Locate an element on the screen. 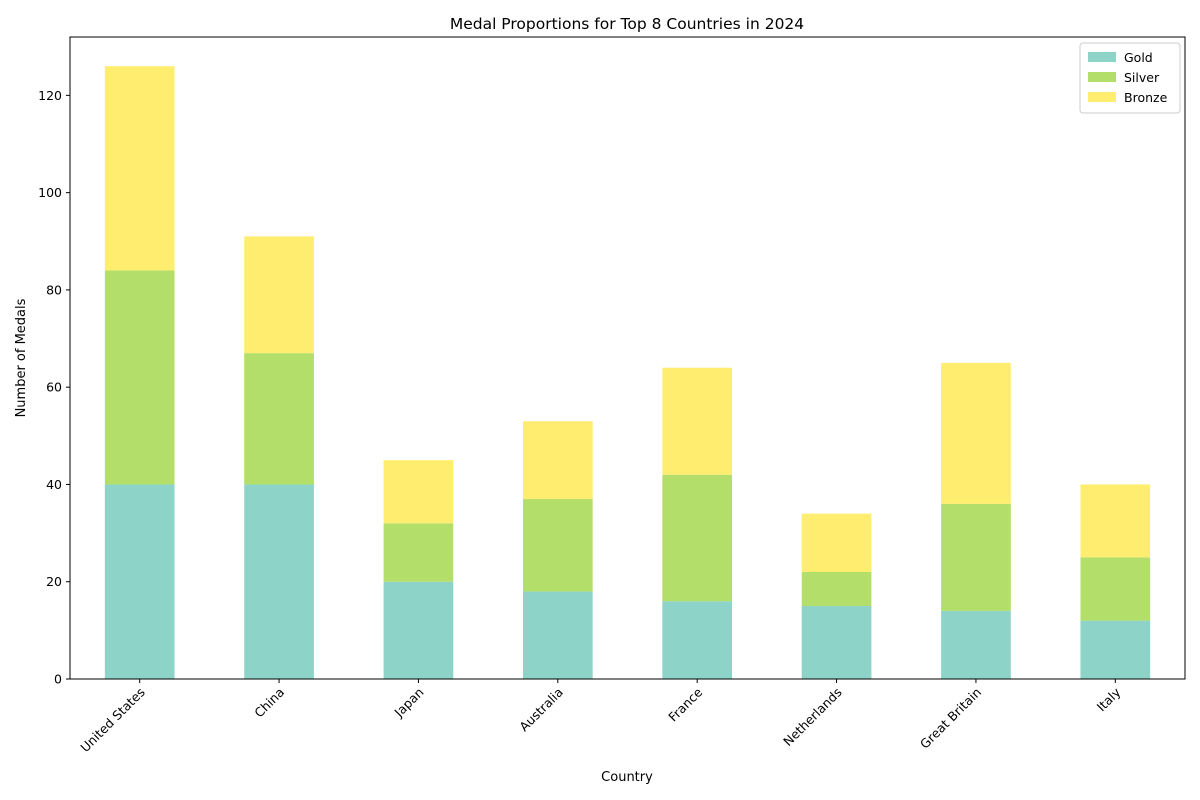 The image size is (1200, 800). bar-silver-france is located at coordinates (697, 538).